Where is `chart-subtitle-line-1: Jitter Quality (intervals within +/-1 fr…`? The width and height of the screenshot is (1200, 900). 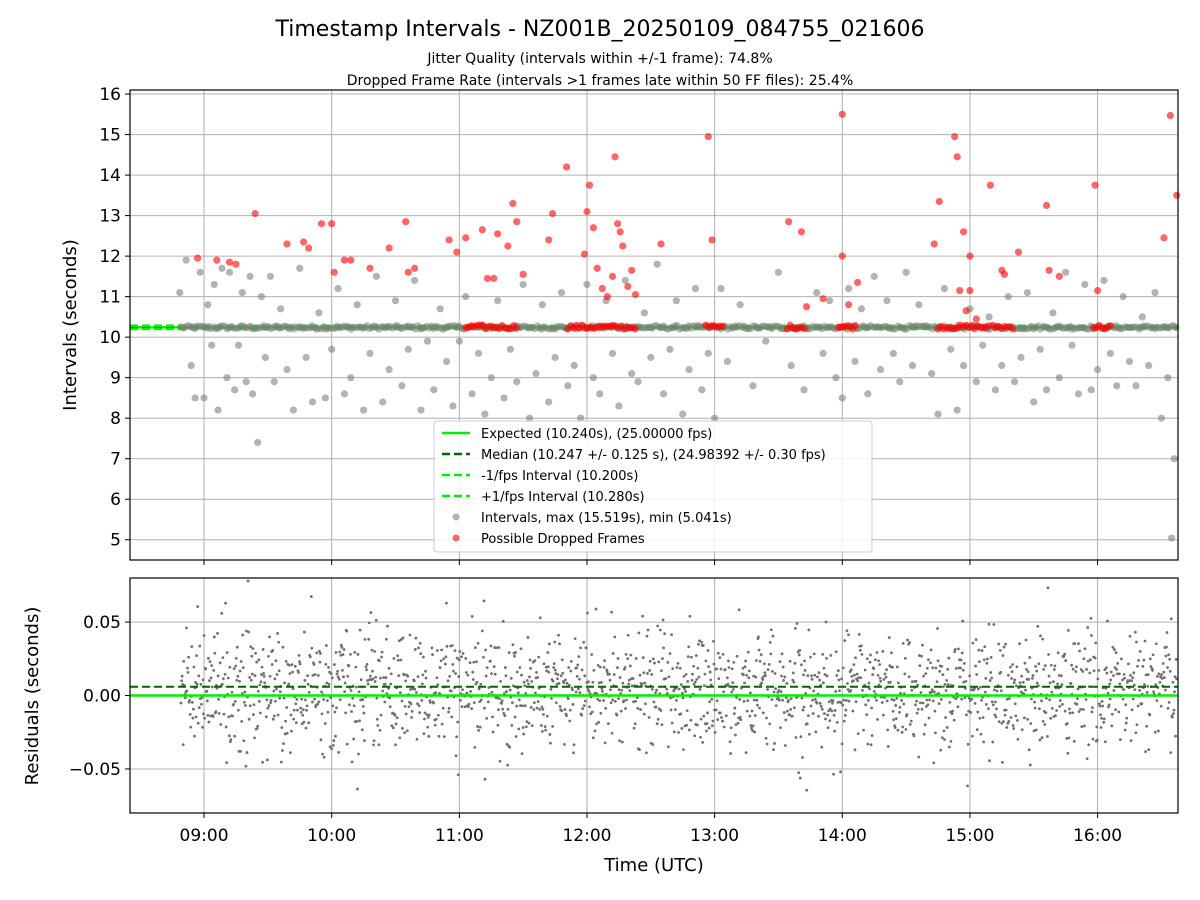
chart-subtitle-line-1: Jitter Quality (intervals within +/-1 fr… is located at coordinates (599, 59).